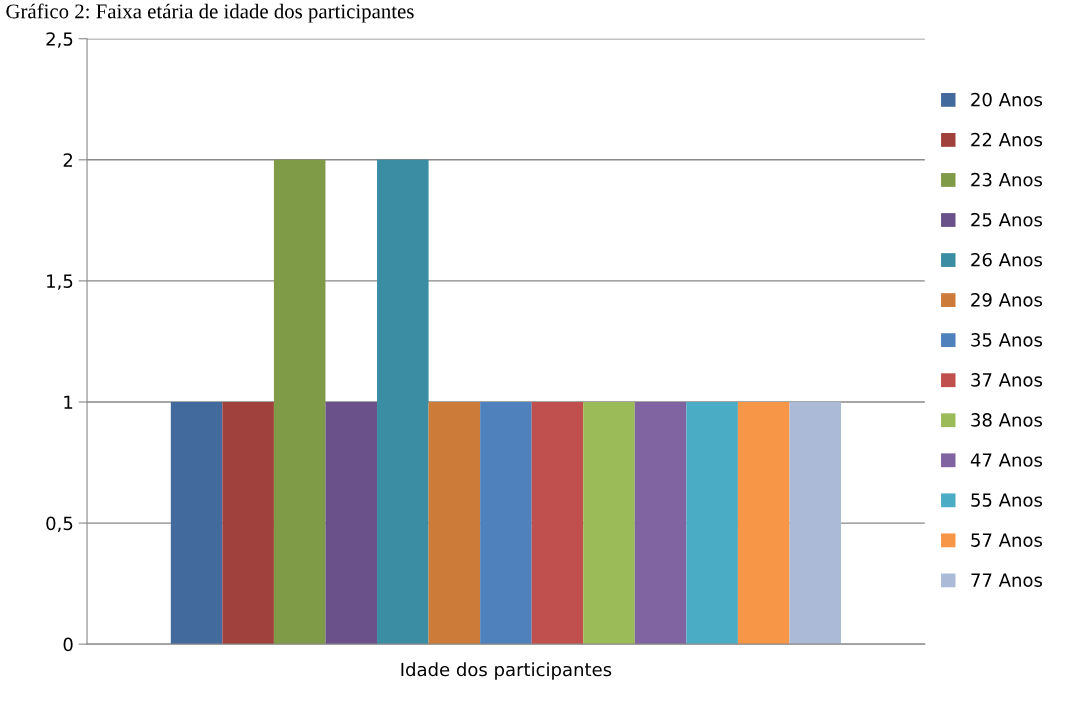 The width and height of the screenshot is (1088, 704). Describe the element at coordinates (1007, 420) in the screenshot. I see `legend-label: 38 Anos` at that location.